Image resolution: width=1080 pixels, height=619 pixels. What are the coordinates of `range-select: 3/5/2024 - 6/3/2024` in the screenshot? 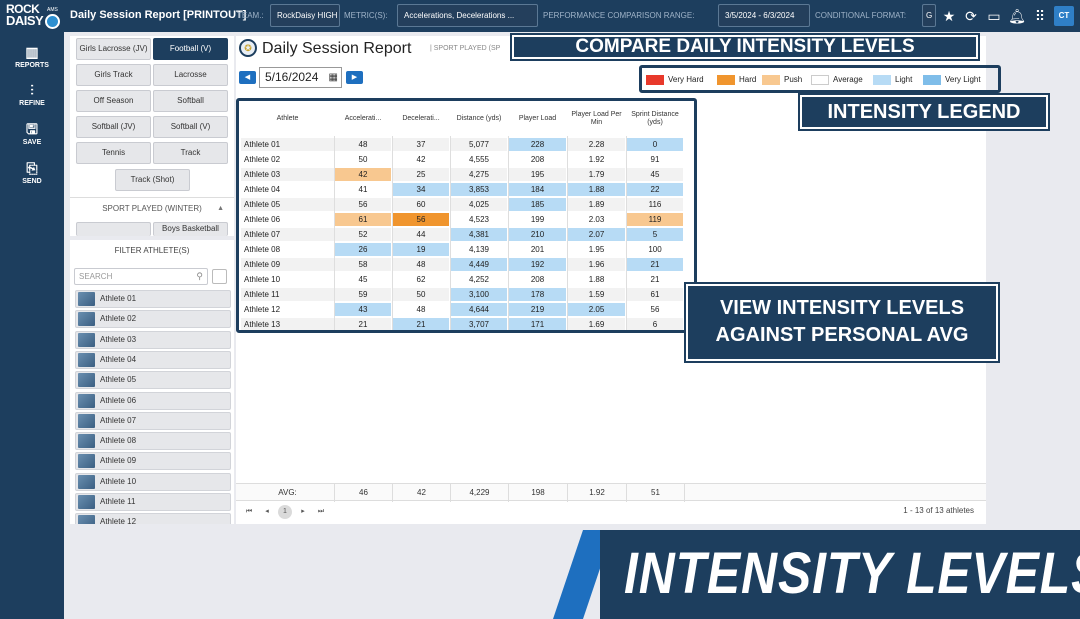 It's located at (764, 15).